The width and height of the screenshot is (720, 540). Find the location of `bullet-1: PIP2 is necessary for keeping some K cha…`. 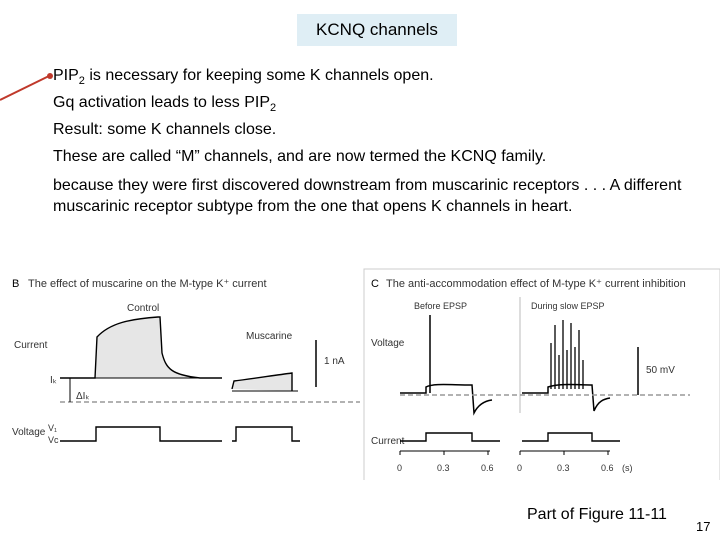

bullet-1: PIP2 is necessary for keeping some K cha… is located at coordinates (243, 78).